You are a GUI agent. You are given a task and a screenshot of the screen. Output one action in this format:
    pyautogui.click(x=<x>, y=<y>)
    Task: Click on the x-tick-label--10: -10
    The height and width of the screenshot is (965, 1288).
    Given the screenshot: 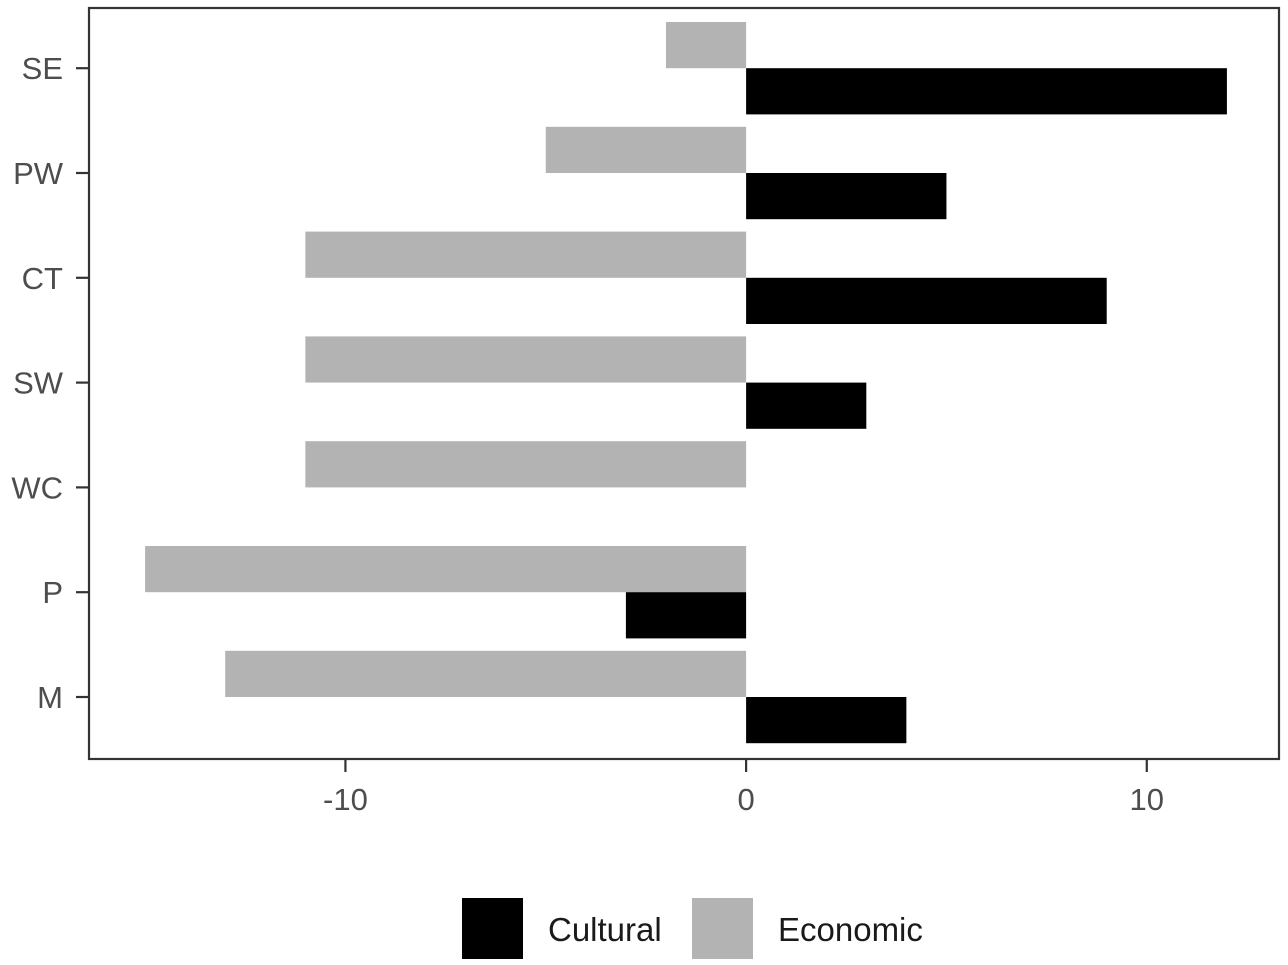 What is the action you would take?
    pyautogui.click(x=345, y=799)
    